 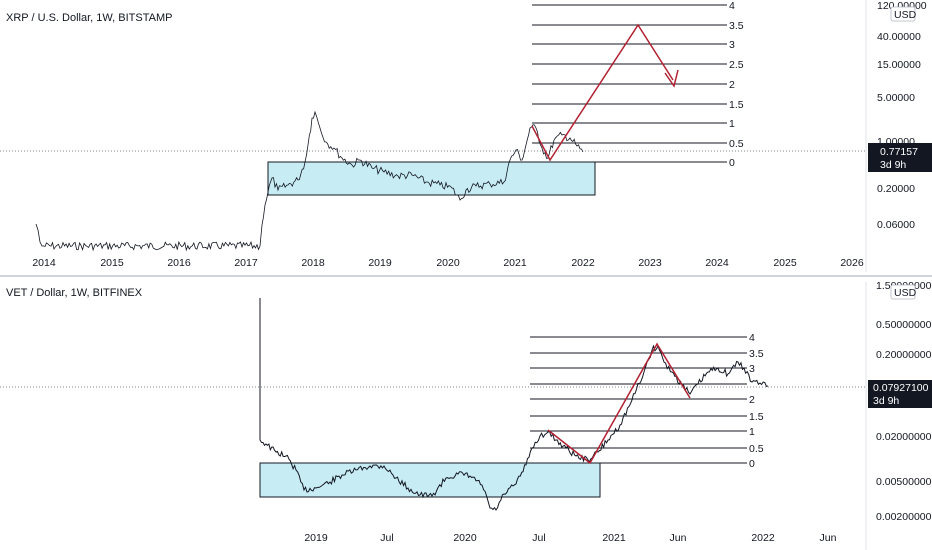 I want to click on xrp-chart-title: XRP / U.S. Dollar, 1W, BITSTAMP, so click(x=89, y=18).